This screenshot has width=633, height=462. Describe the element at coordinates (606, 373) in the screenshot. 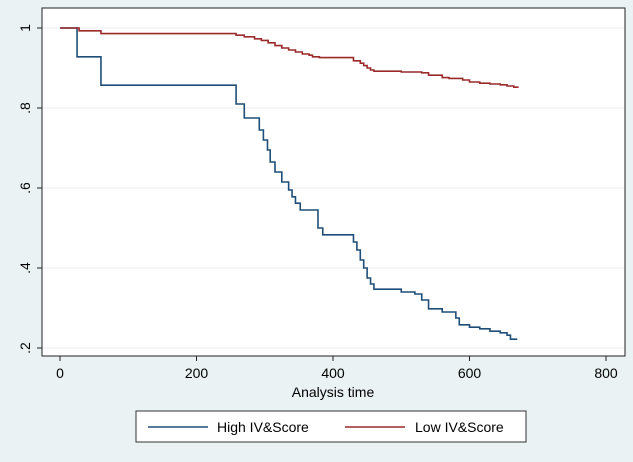

I see `x-tick-label: 800` at that location.